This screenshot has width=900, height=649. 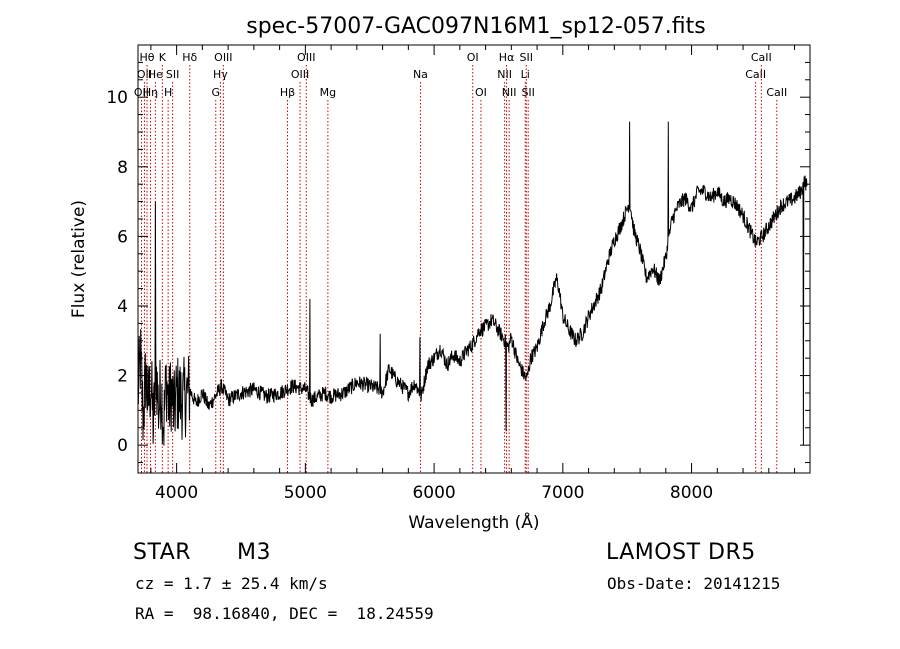 What do you see at coordinates (694, 583) in the screenshot?
I see `observation-date: Obs-Date: 20141215` at bounding box center [694, 583].